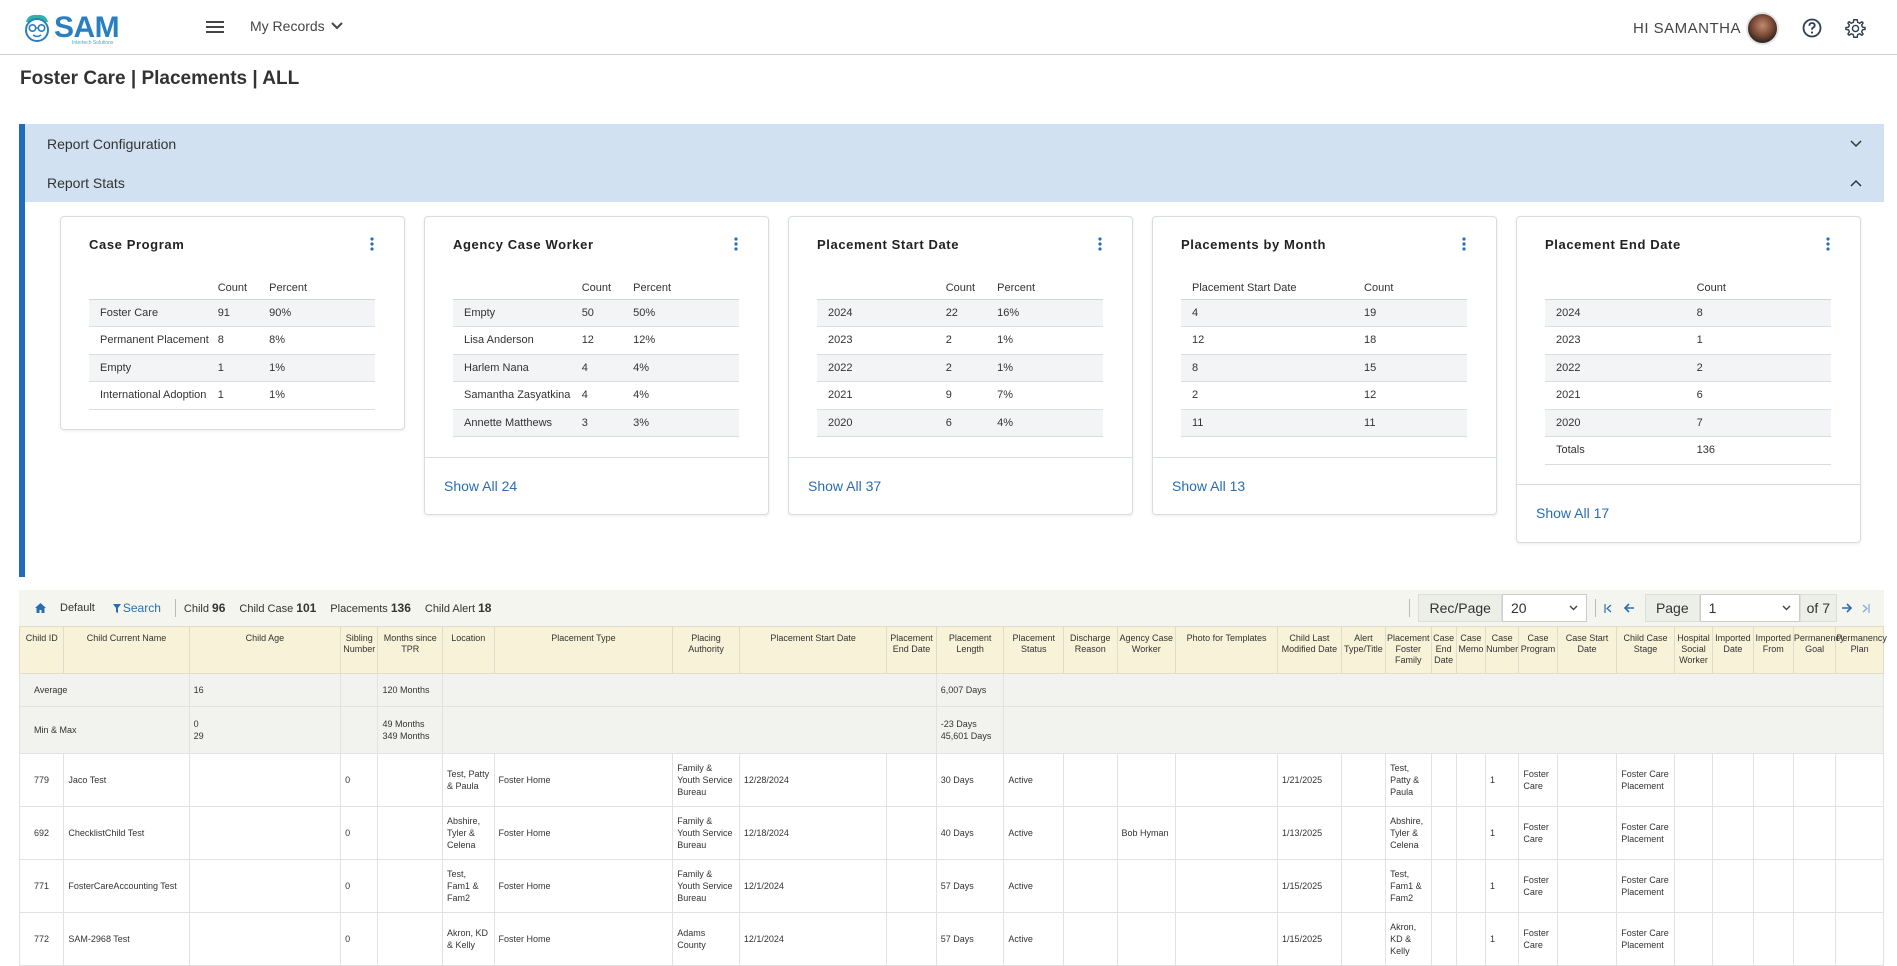 The image size is (1897, 966). What do you see at coordinates (1693, 650) in the screenshot?
I see `column-header: Hospital Social Worker` at bounding box center [1693, 650].